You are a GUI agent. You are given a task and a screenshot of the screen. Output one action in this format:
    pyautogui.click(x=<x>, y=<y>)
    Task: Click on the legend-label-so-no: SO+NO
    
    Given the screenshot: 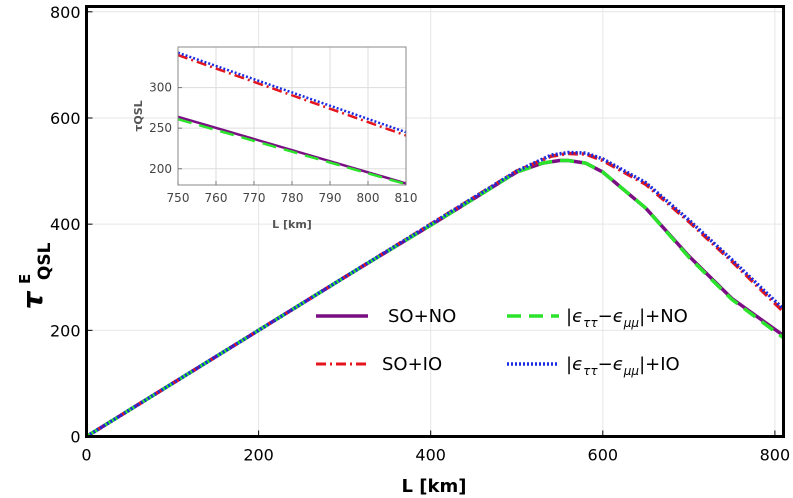 What is the action you would take?
    pyautogui.click(x=422, y=316)
    